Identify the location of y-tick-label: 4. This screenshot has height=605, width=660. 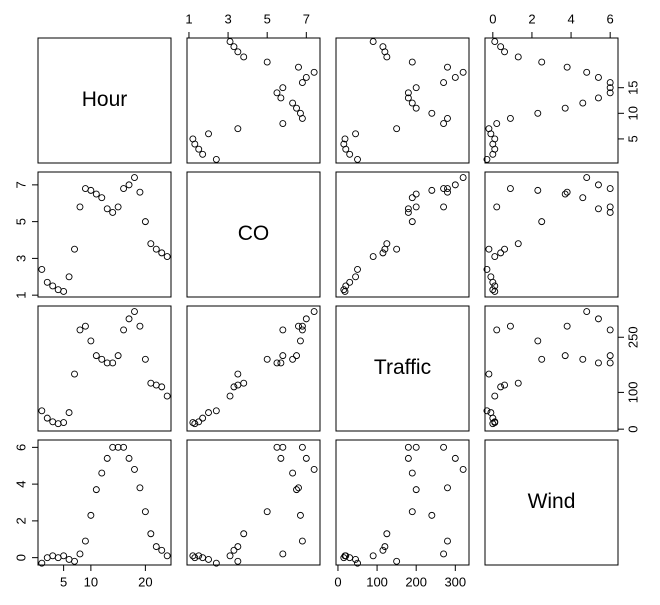
(20, 484).